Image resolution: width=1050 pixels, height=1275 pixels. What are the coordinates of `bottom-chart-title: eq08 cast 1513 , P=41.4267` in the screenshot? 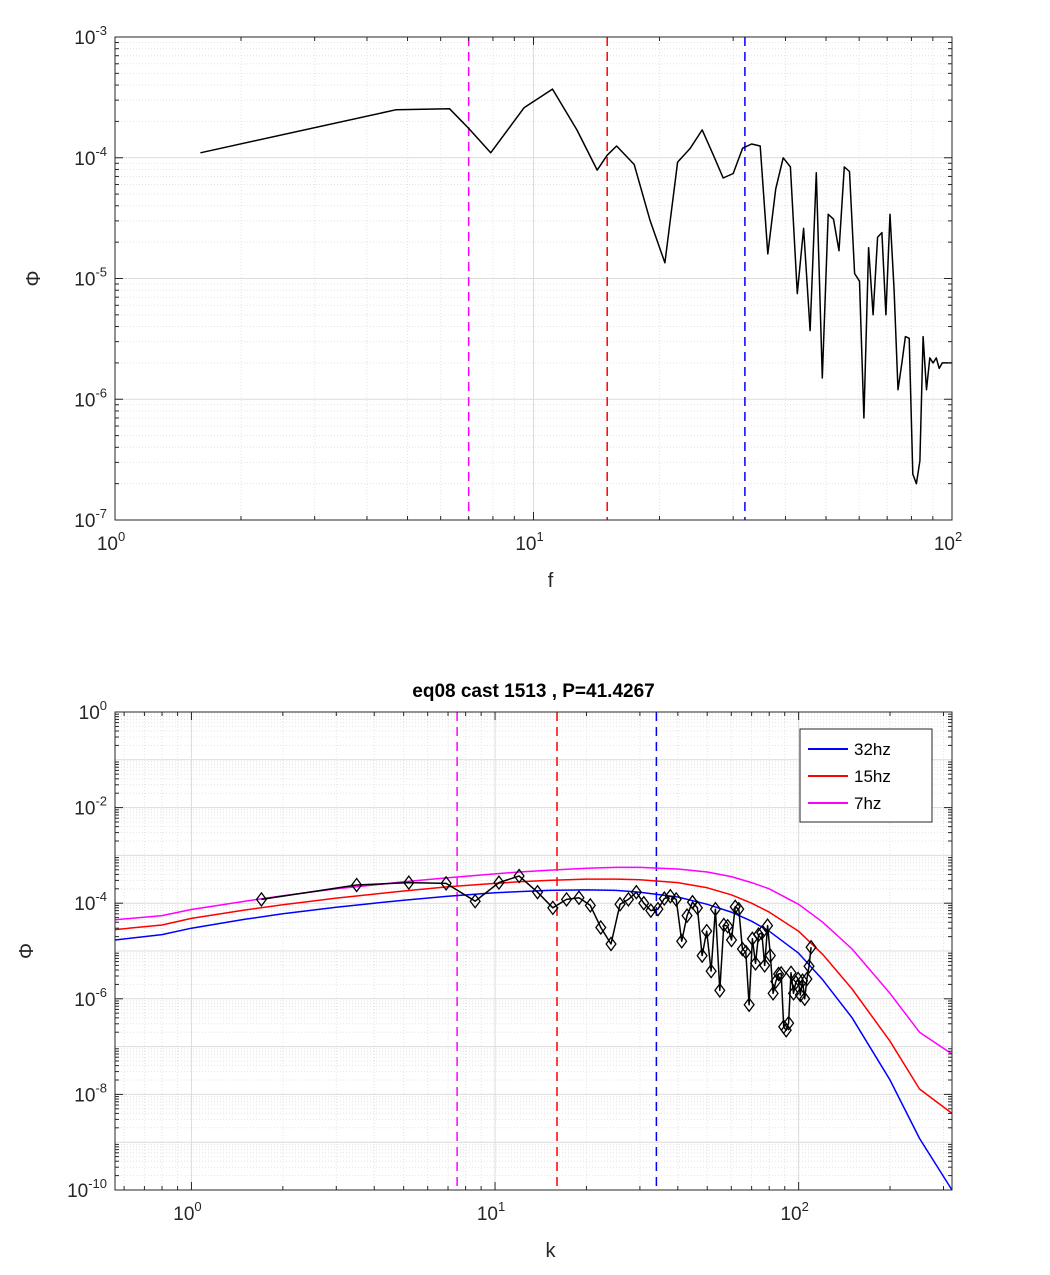 It's located at (533, 691).